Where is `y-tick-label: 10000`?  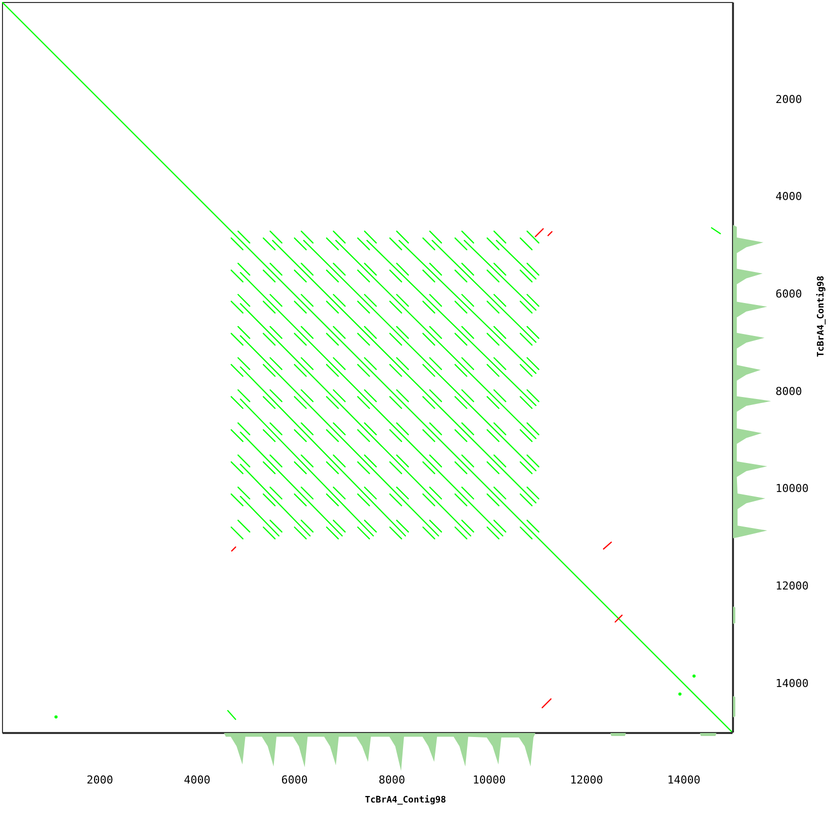
y-tick-label: 10000 is located at coordinates (792, 489).